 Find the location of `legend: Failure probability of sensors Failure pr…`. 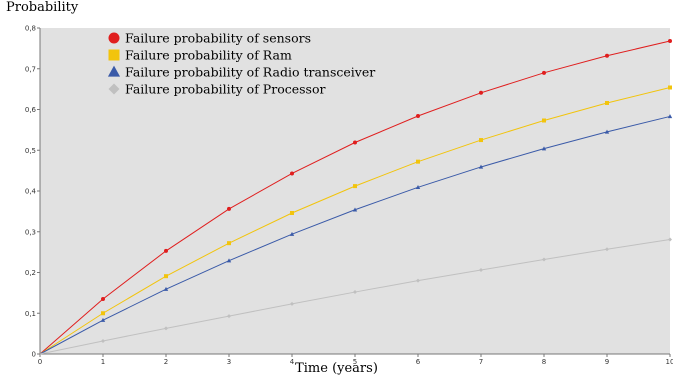

legend: Failure probability of sensors Failure pr… is located at coordinates (241, 64).